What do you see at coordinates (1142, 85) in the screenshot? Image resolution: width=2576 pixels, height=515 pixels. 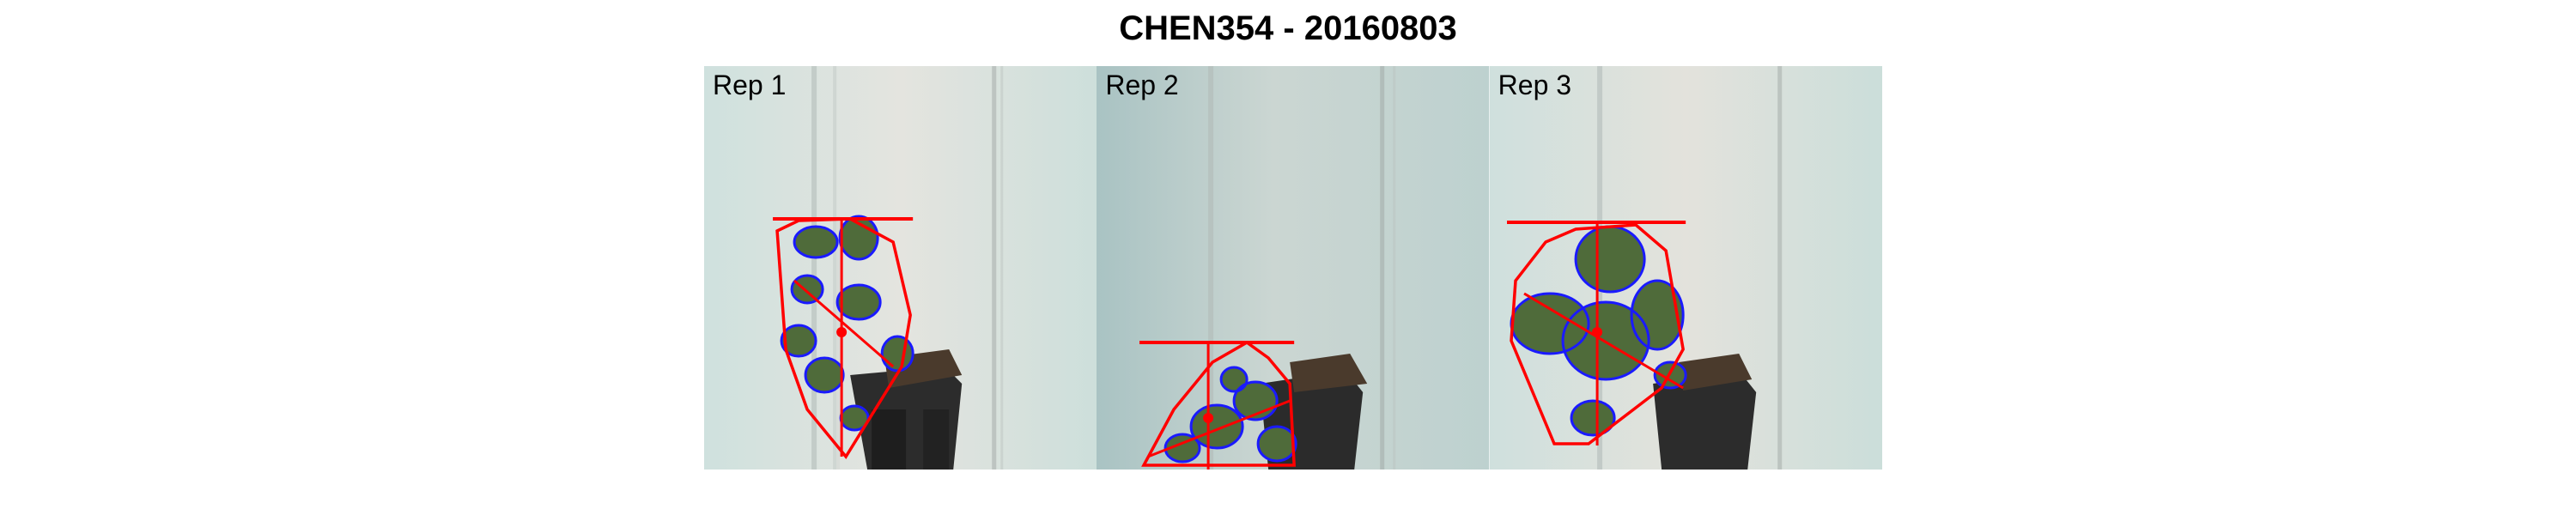 I see `rep-label-2: Rep 2` at bounding box center [1142, 85].